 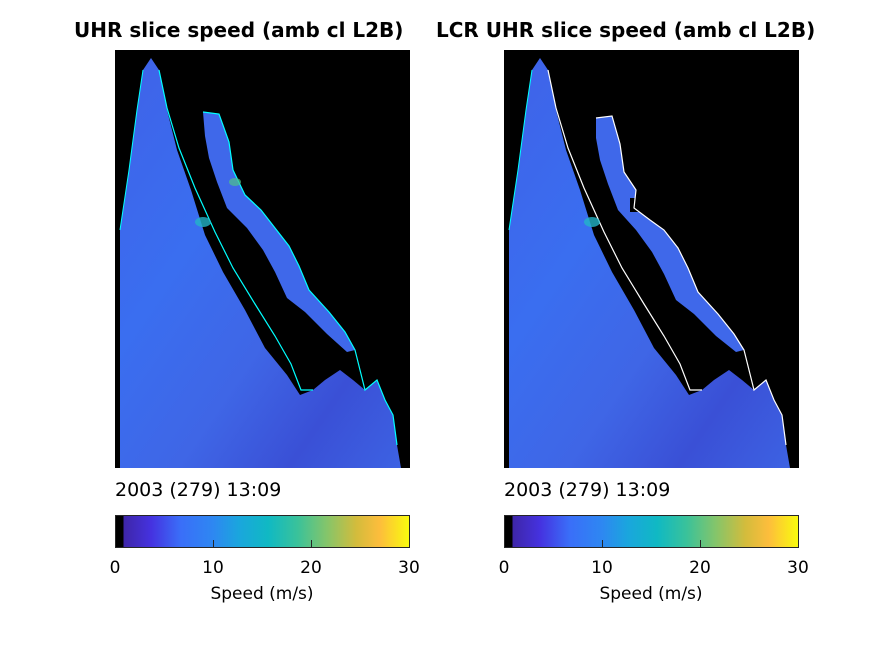 What do you see at coordinates (651, 594) in the screenshot?
I see `right-colorbar-label: Speed (m/s)` at bounding box center [651, 594].